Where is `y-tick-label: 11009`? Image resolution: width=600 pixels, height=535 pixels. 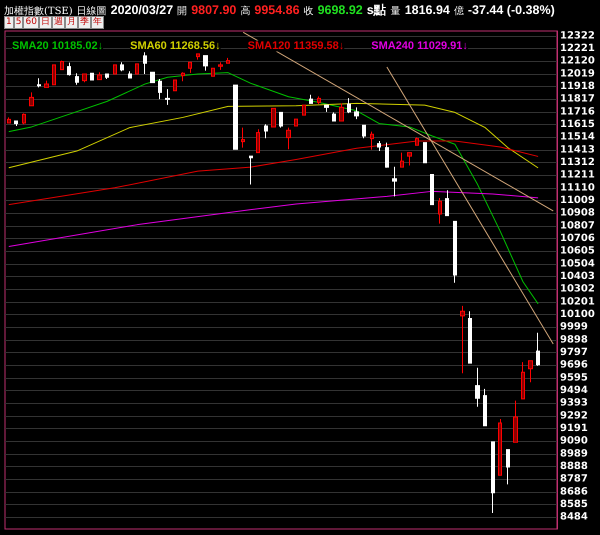 y-tick-label: 11009 is located at coordinates (577, 200).